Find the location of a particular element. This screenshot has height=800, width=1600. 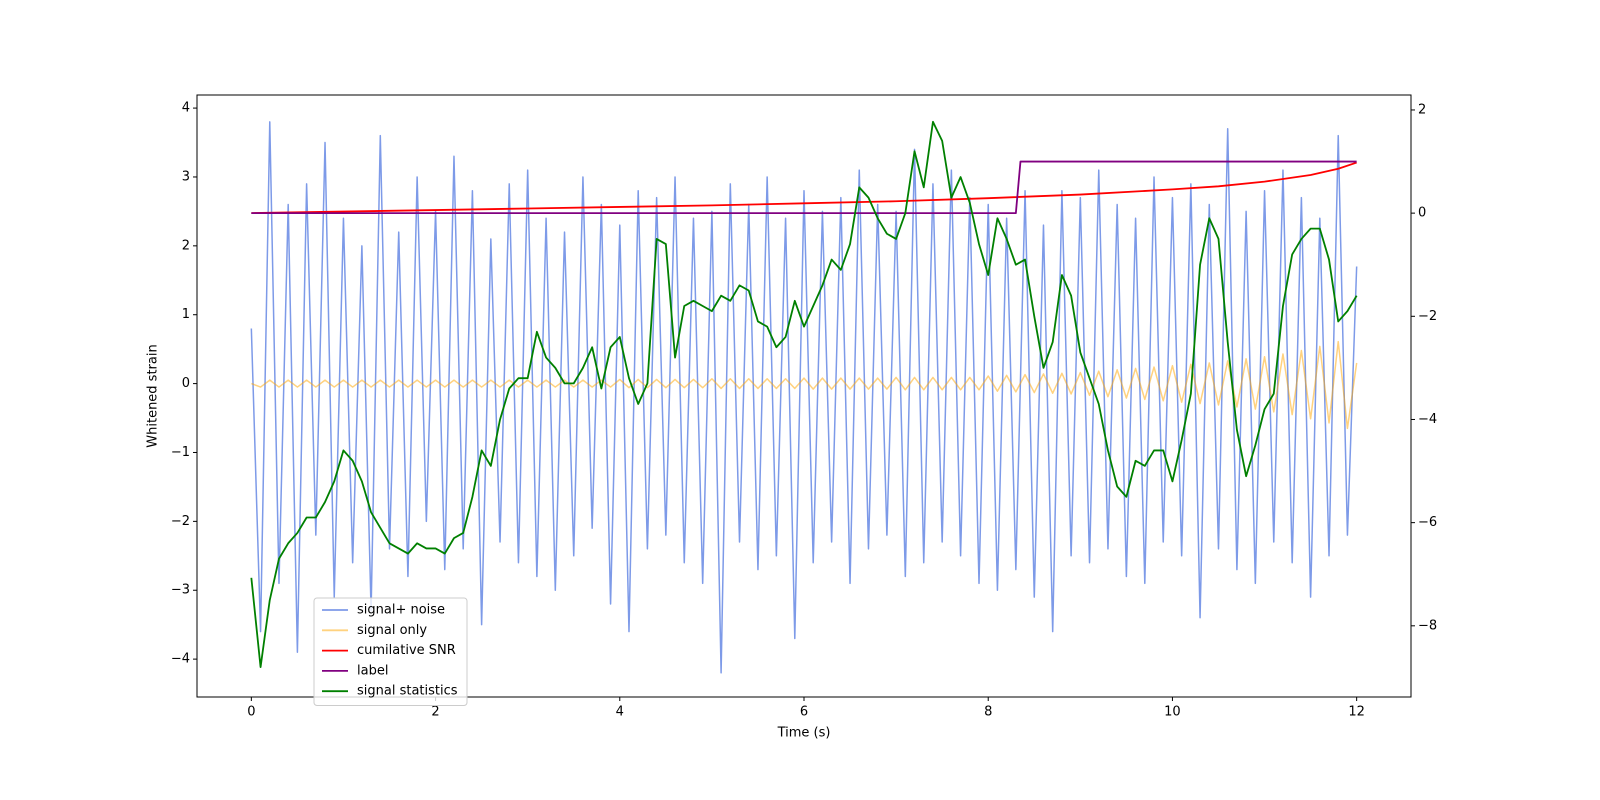

legend-box is located at coordinates (390, 651).